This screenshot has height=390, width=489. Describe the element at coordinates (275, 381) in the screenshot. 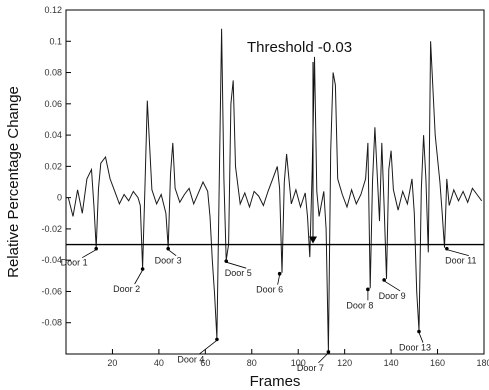

I see `x-axis-title: Frames` at that location.